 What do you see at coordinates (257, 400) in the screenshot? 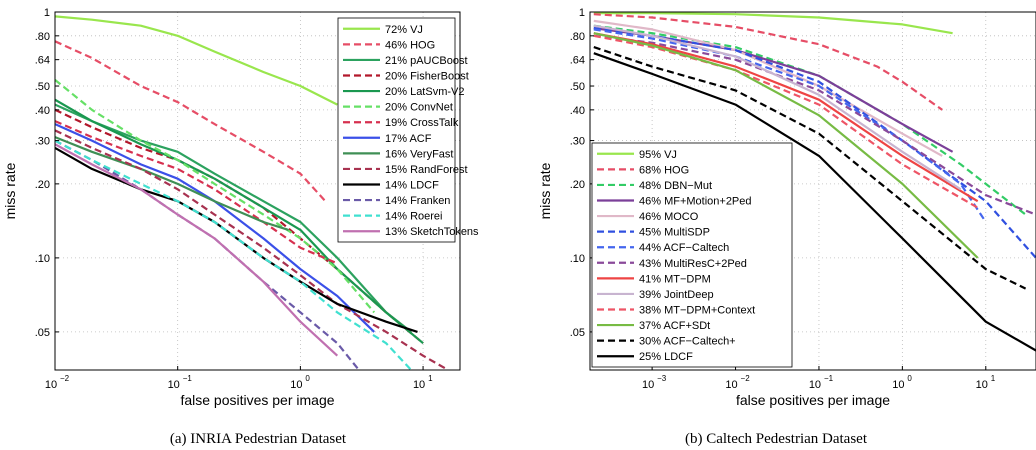
I see `inria-xlabel: false positives per image` at bounding box center [257, 400].